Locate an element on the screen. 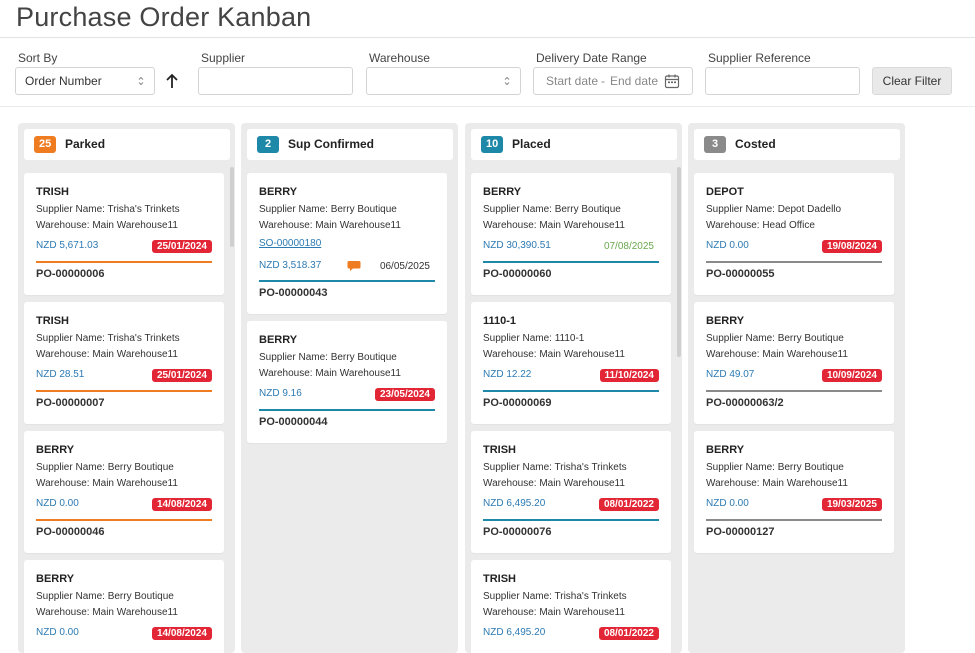  sort-by-value: Order Number is located at coordinates (63, 81).